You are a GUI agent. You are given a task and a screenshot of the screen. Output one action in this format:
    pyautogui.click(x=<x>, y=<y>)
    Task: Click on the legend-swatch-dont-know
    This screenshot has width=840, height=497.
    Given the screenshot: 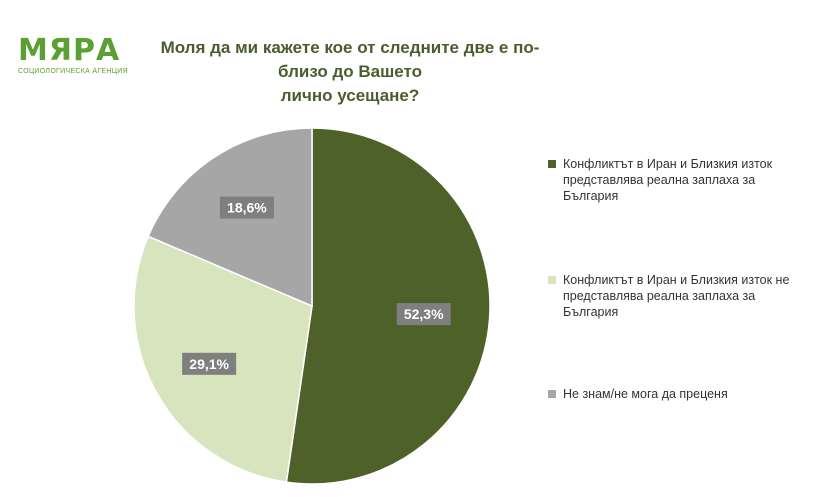 What is the action you would take?
    pyautogui.click(x=552, y=394)
    